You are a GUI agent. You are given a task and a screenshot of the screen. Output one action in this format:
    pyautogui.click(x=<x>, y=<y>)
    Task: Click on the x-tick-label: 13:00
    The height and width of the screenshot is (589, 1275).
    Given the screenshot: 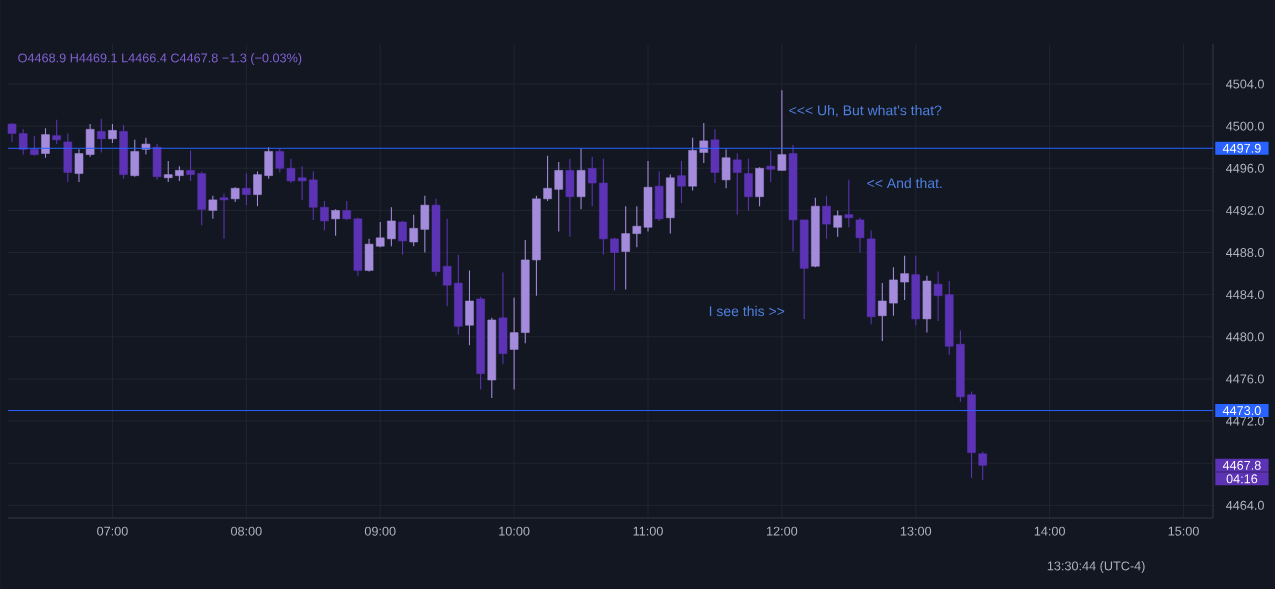 What is the action you would take?
    pyautogui.click(x=916, y=531)
    